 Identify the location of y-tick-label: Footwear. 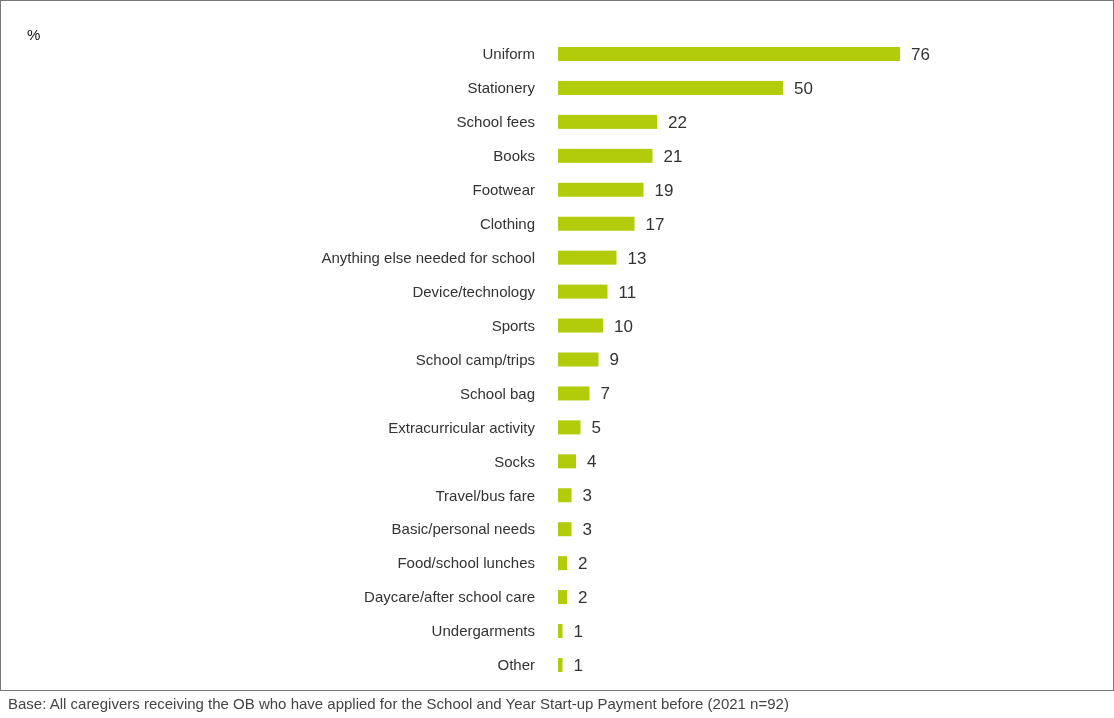
(503, 190).